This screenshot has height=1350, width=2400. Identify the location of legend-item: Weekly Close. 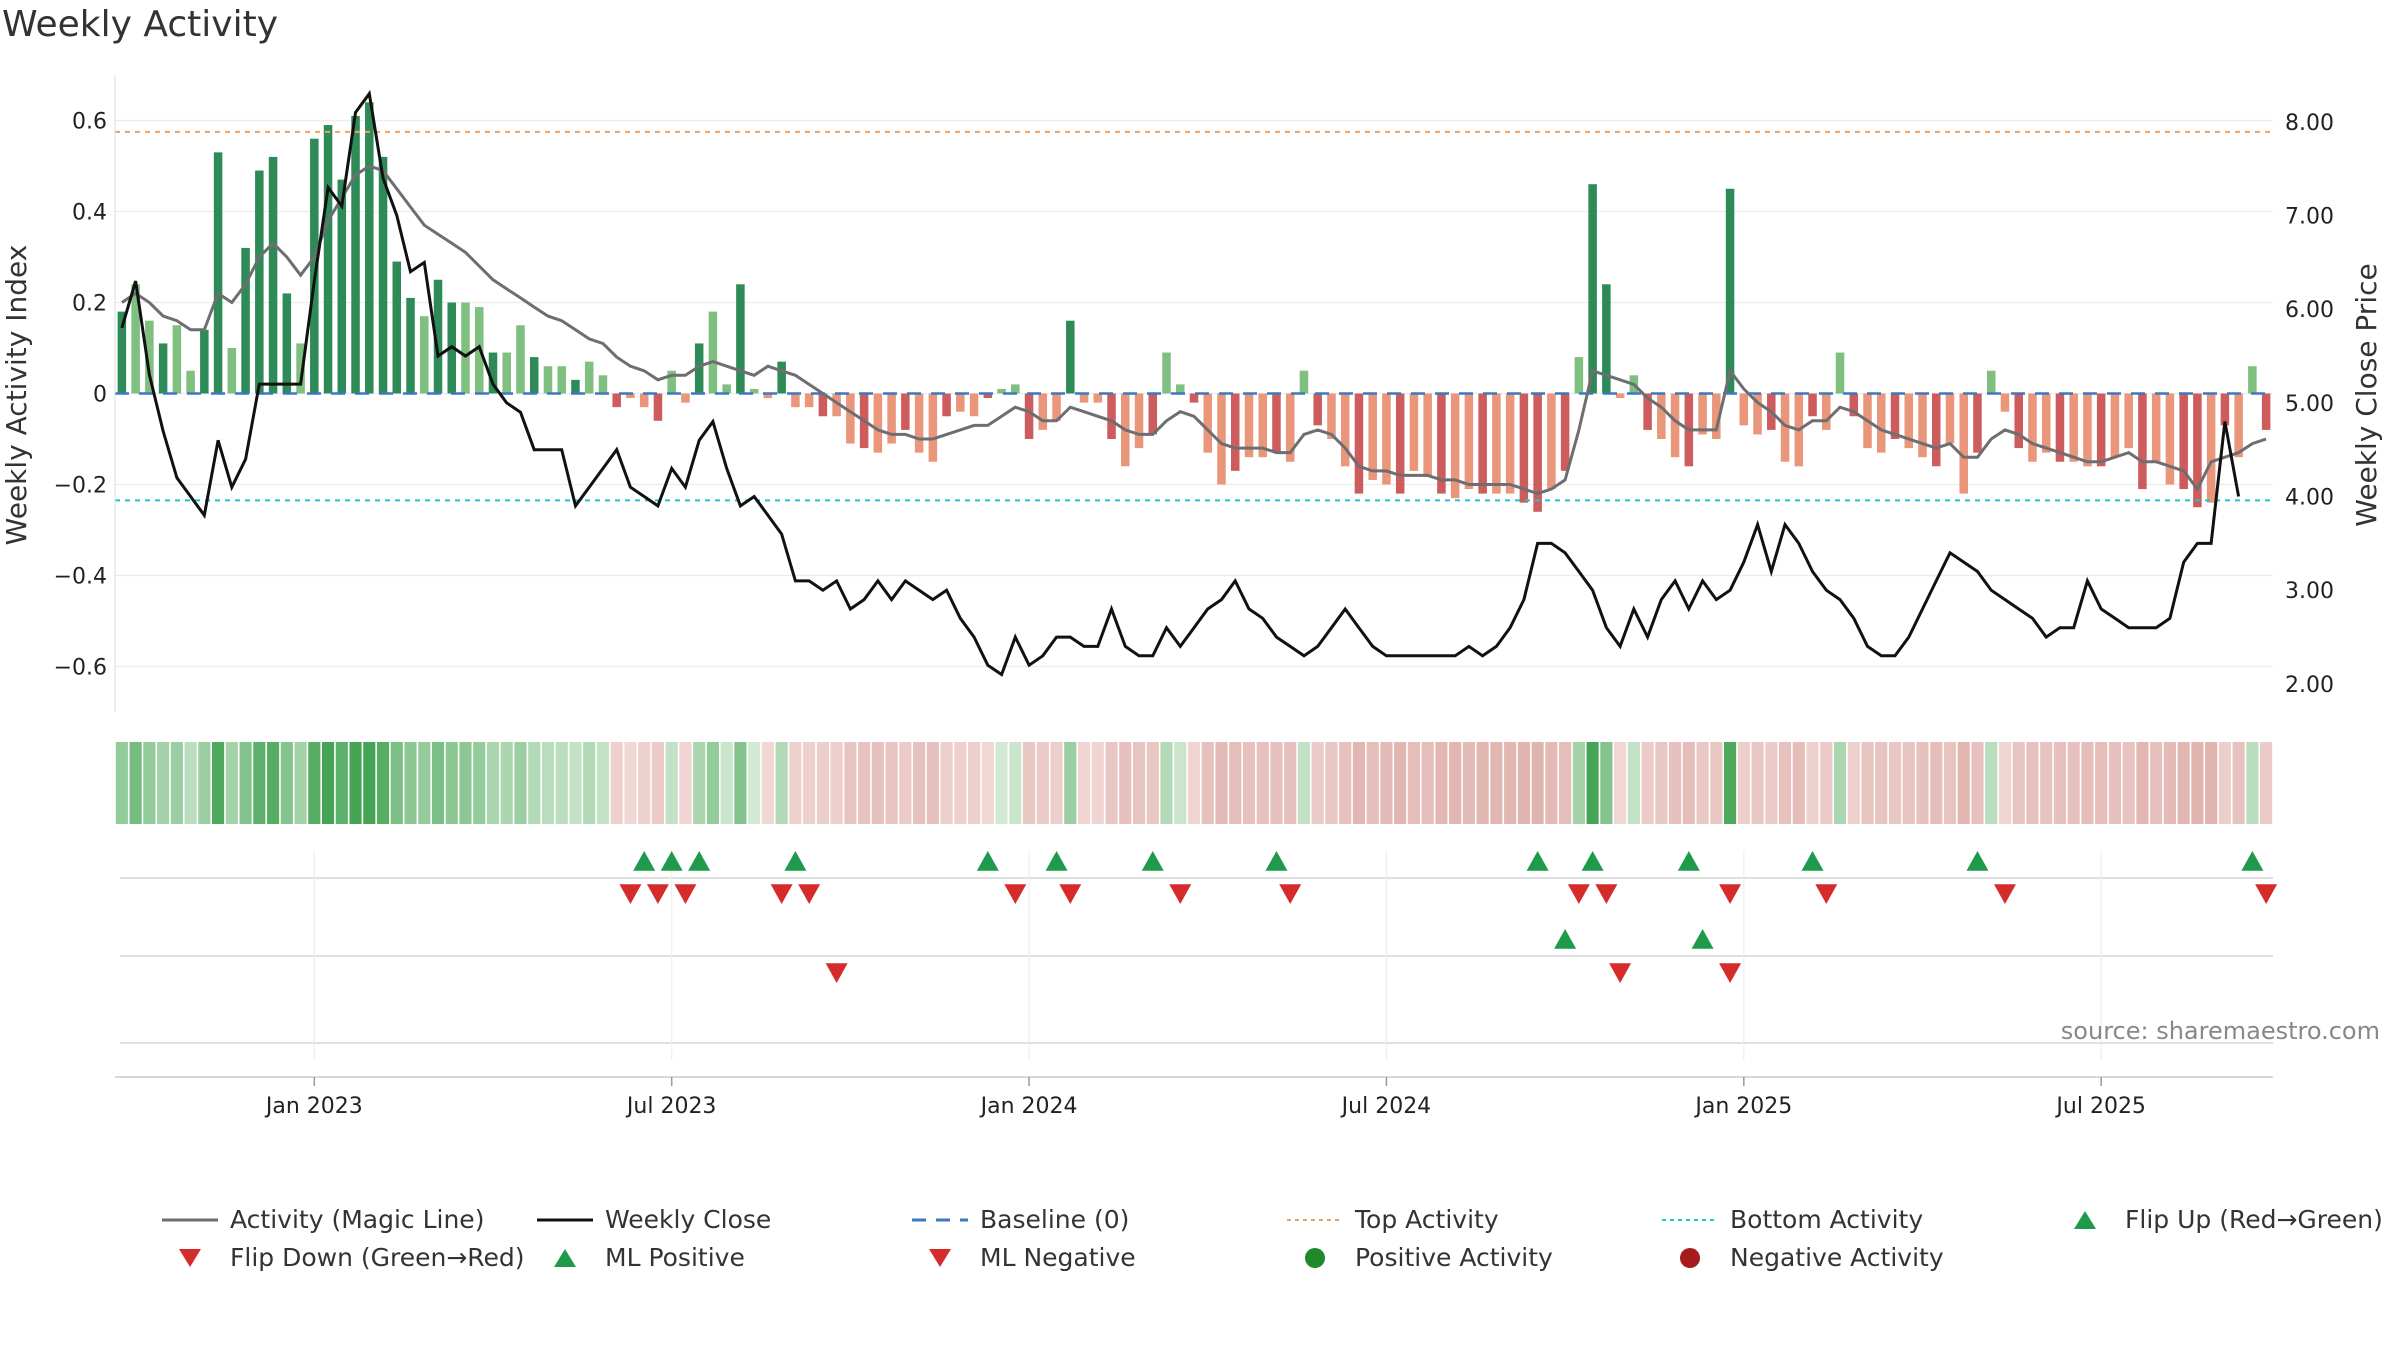
(653, 1219).